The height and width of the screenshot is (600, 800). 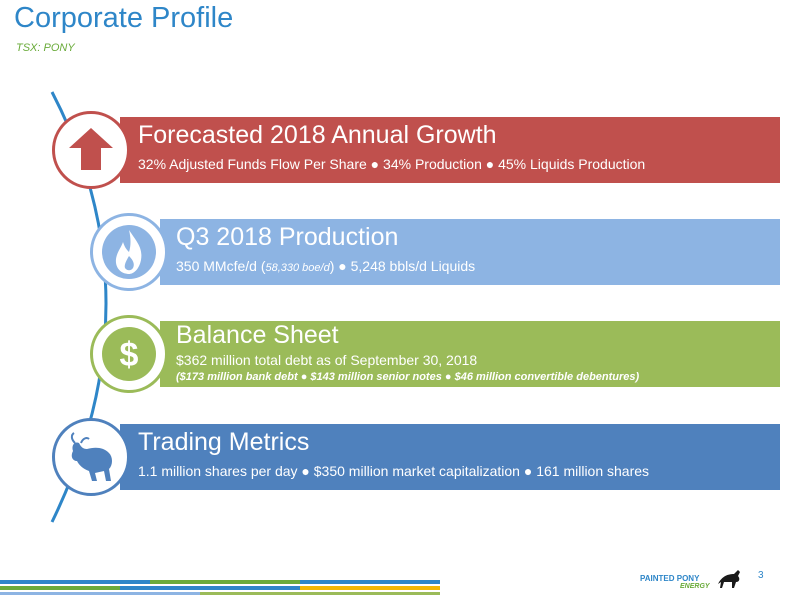 I want to click on balance-circle: $, so click(x=129, y=354).